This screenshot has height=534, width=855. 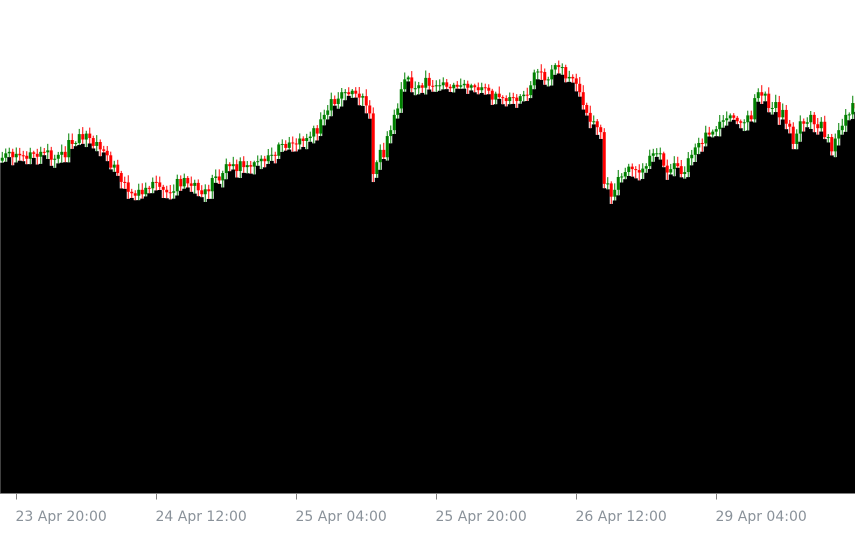 I want to click on x-tick-label: 25 Apr 04:00, so click(x=341, y=517).